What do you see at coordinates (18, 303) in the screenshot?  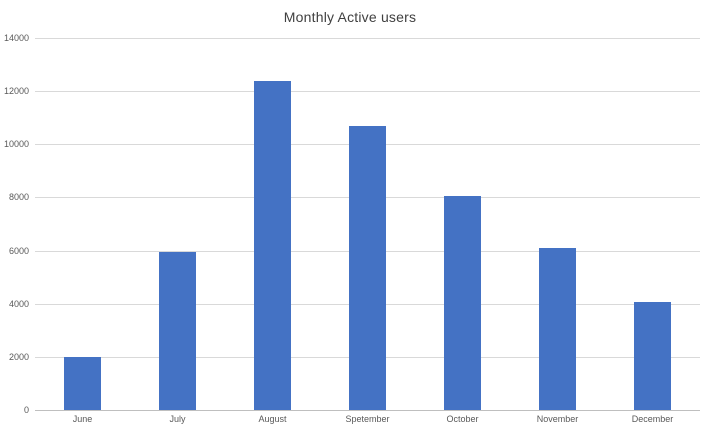 I see `y-axis-tick-label: 4000` at bounding box center [18, 303].